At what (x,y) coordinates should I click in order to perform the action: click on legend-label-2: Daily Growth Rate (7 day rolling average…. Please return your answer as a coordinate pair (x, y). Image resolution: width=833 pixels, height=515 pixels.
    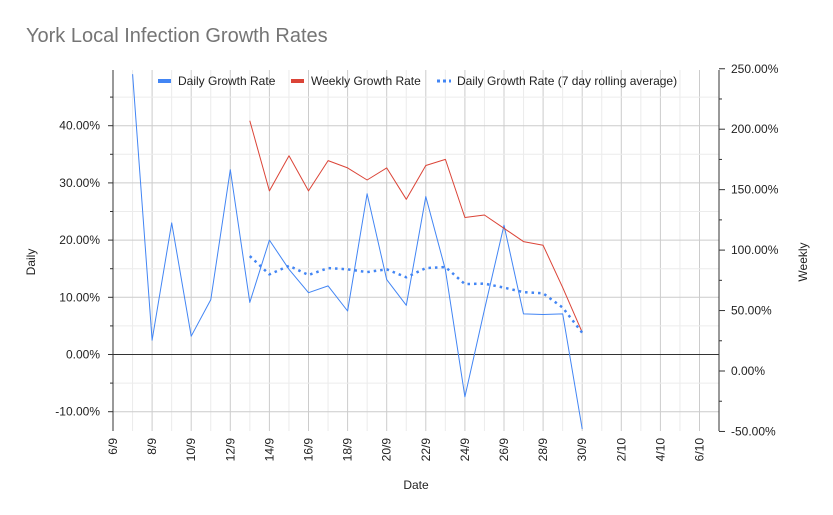
    Looking at the image, I should click on (567, 81).